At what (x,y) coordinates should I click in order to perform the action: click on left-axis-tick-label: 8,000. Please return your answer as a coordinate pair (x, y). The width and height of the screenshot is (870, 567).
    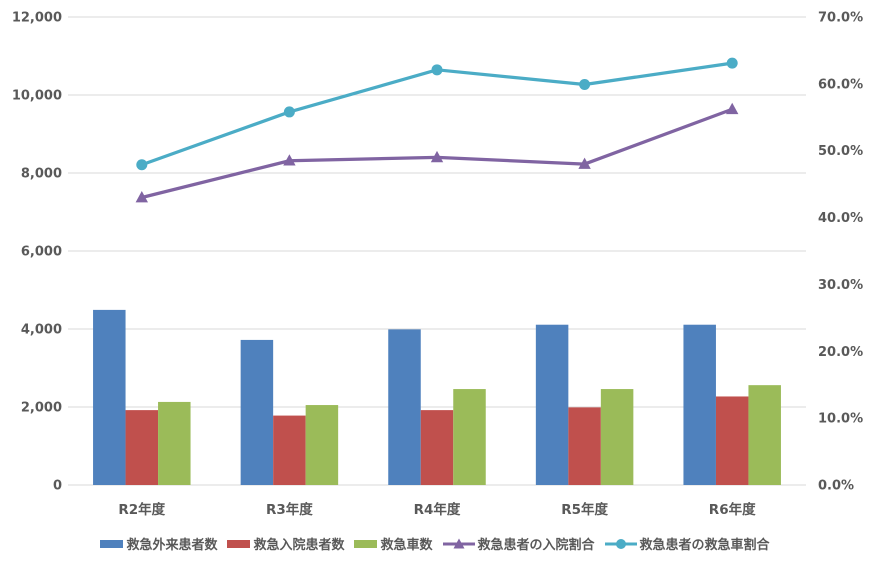
    Looking at the image, I should click on (41, 174).